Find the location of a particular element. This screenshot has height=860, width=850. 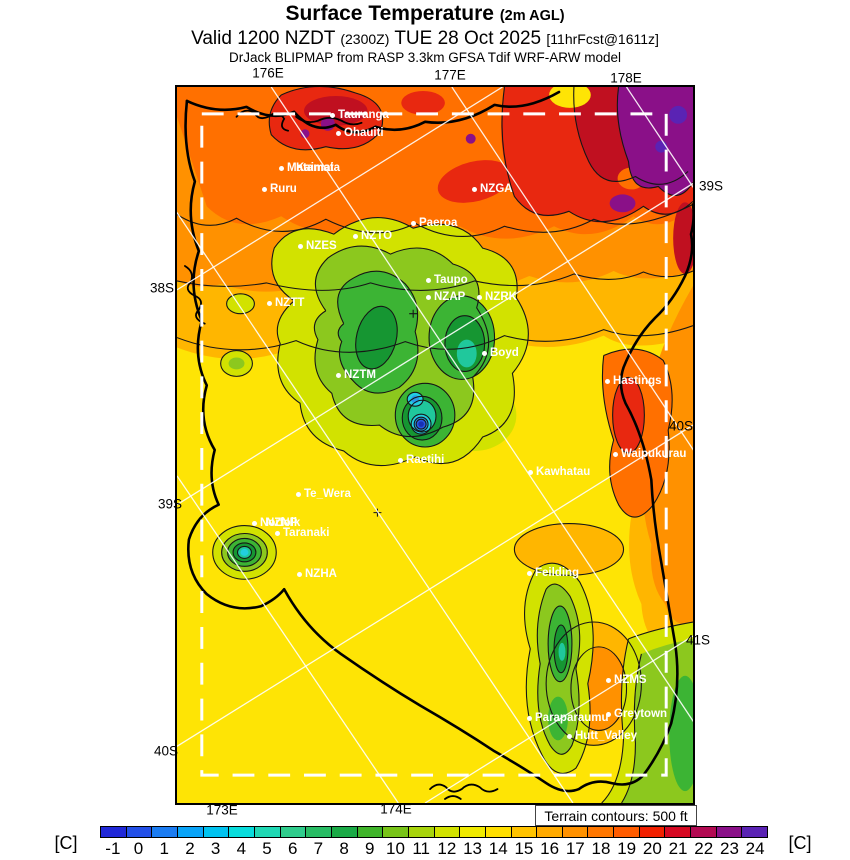

colorbar-unit-right: [C] is located at coordinates (800, 843).